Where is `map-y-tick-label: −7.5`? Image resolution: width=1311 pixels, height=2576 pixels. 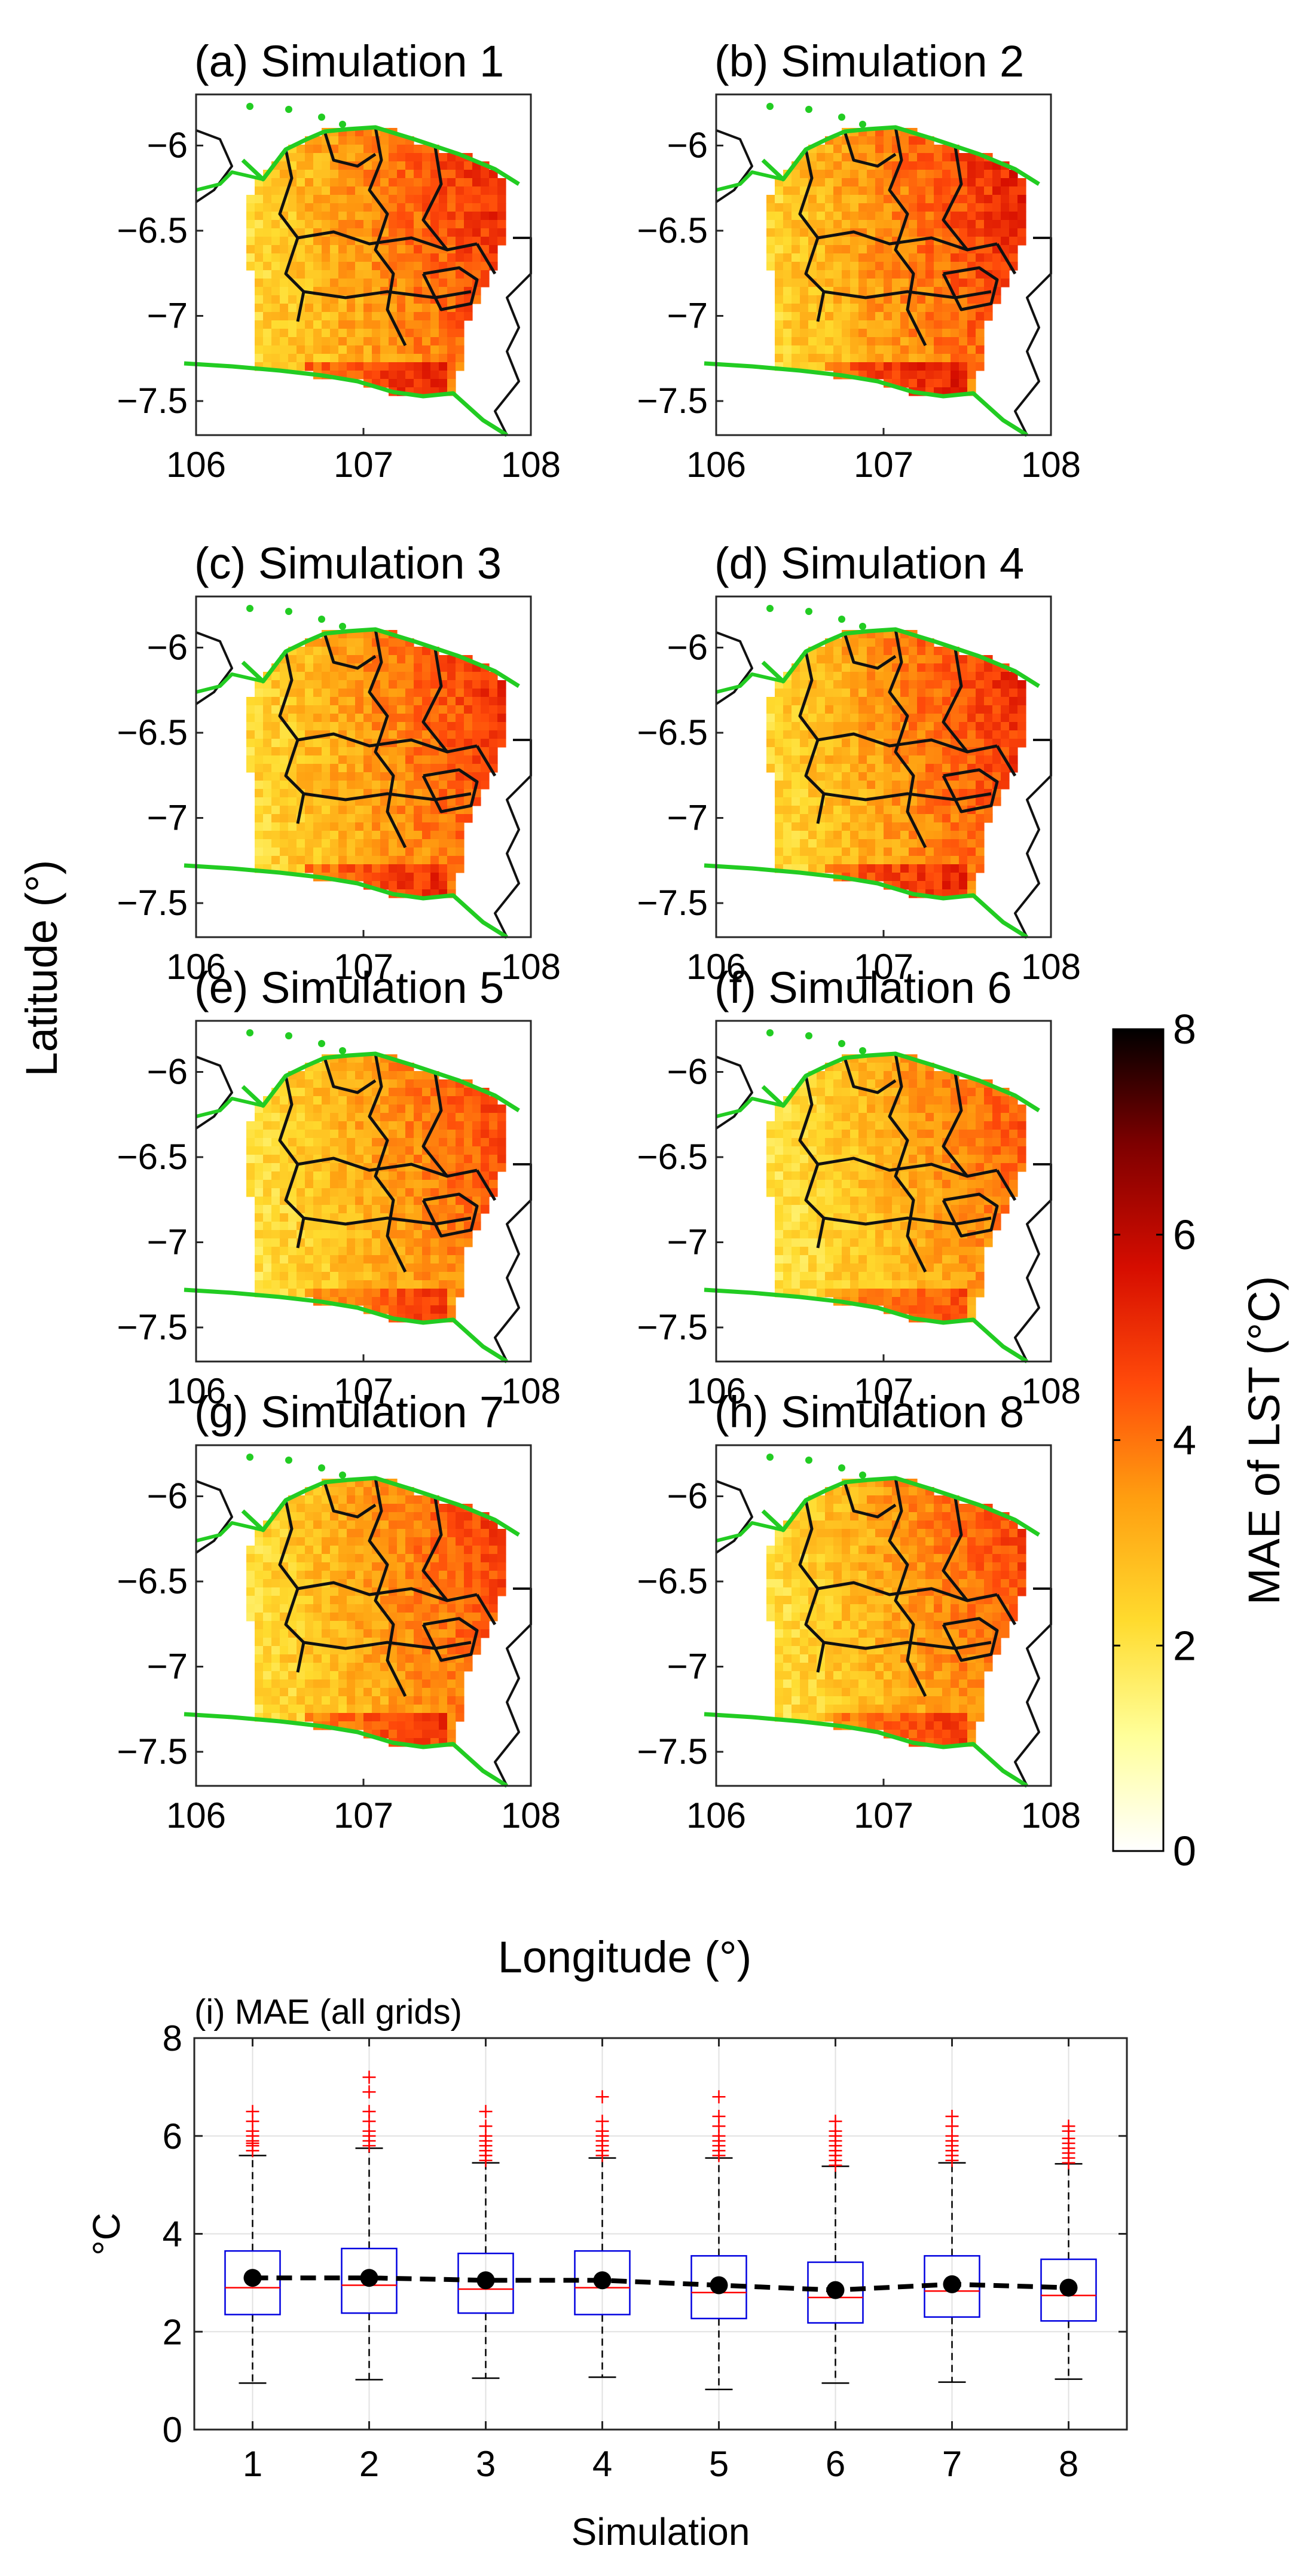 map-y-tick-label: −7.5 is located at coordinates (152, 1327).